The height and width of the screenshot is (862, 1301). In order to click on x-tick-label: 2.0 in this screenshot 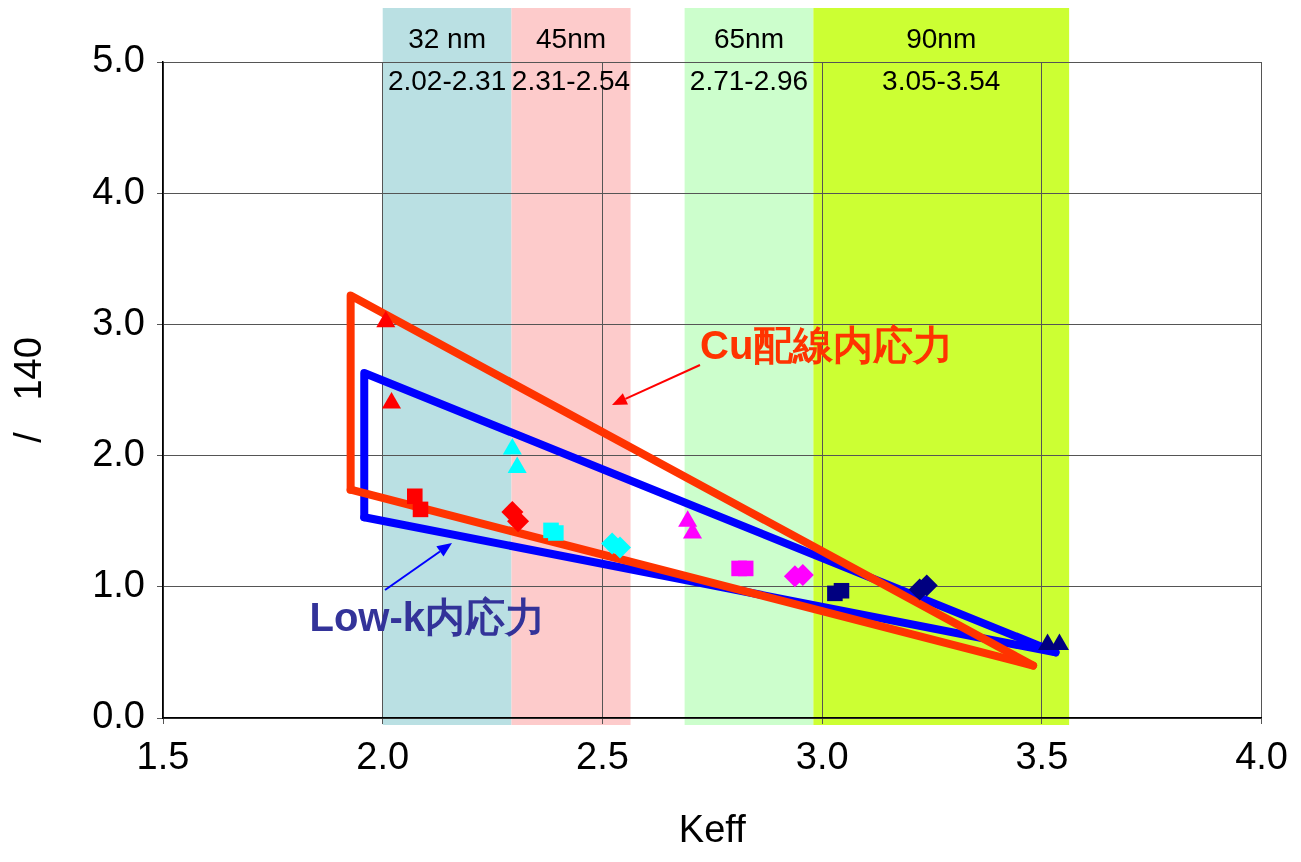, I will do `click(383, 756)`.